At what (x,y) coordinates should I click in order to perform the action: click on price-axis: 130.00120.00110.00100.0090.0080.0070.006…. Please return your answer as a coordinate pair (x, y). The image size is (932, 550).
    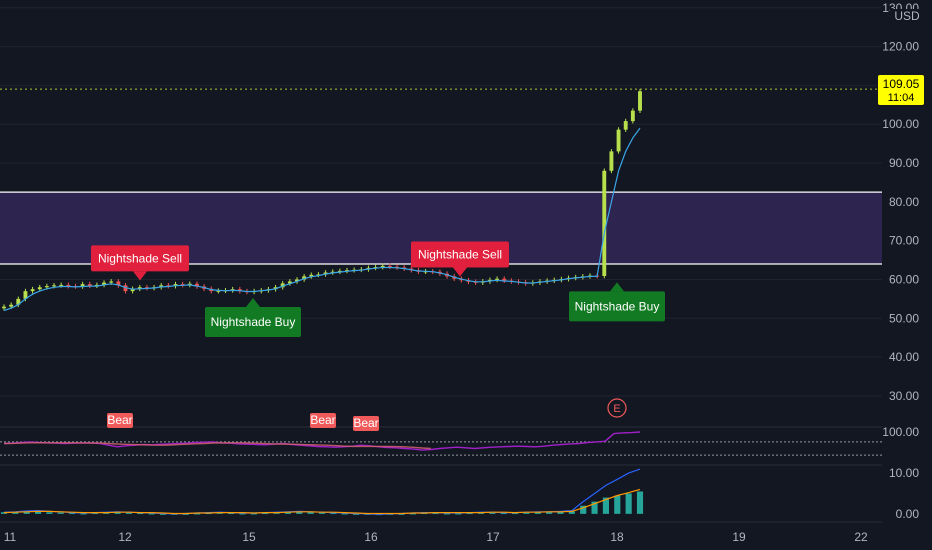
    Looking at the image, I should click on (905, 275).